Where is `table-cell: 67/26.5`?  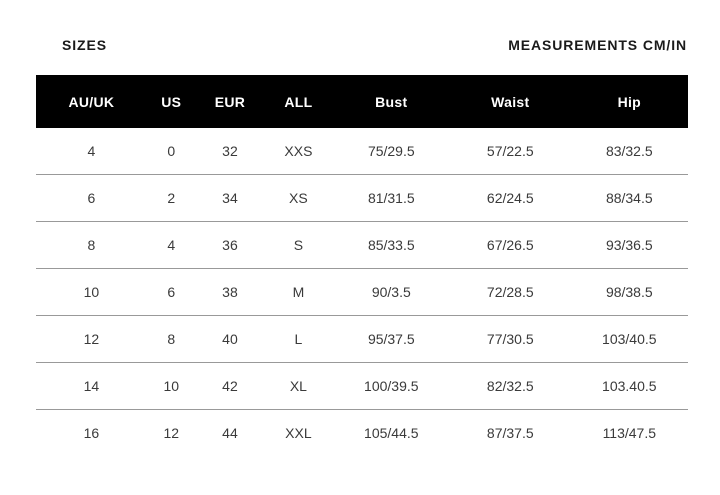
table-cell: 67/26.5 is located at coordinates (510, 245).